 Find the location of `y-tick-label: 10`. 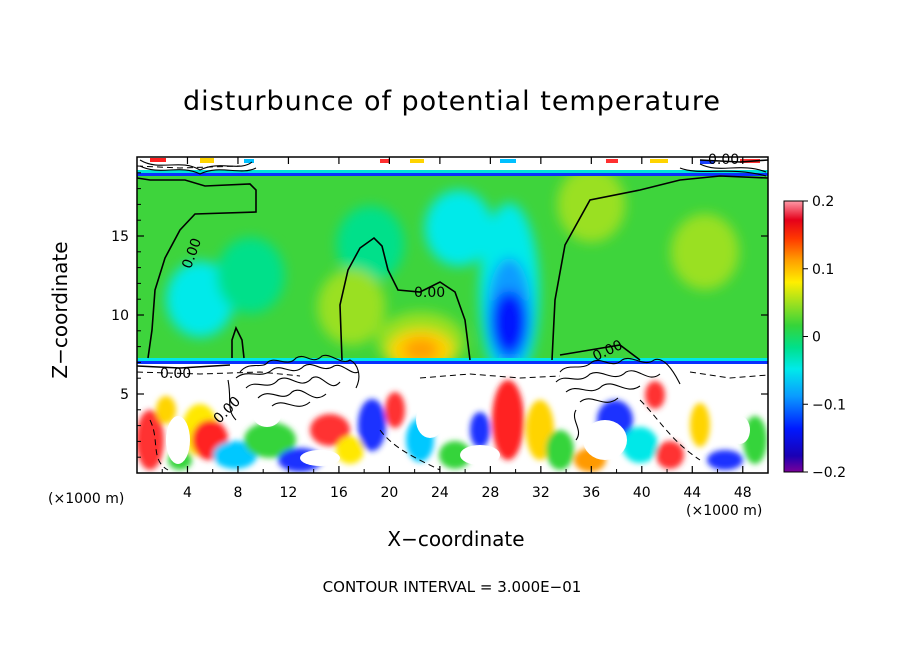

y-tick-label: 10 is located at coordinates (120, 316).